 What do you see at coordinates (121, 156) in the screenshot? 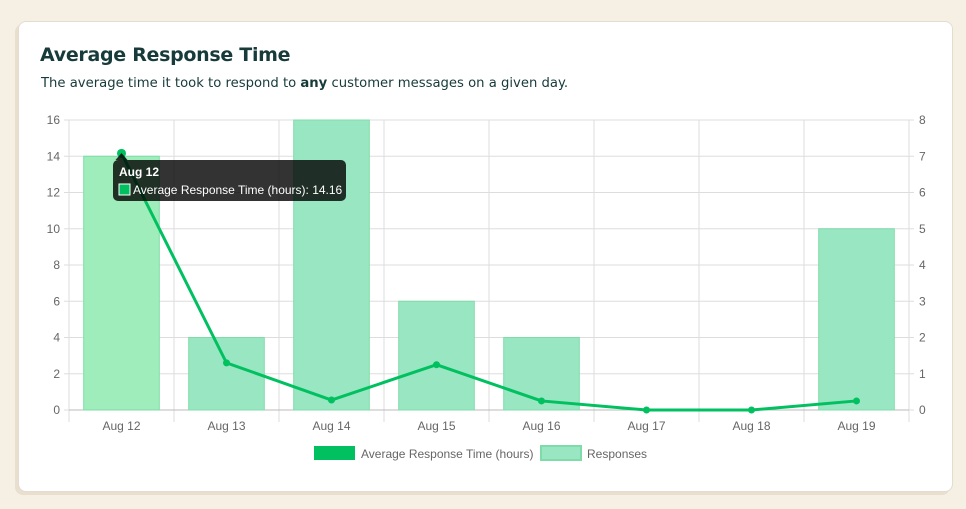
I see `tooltip-caret` at bounding box center [121, 156].